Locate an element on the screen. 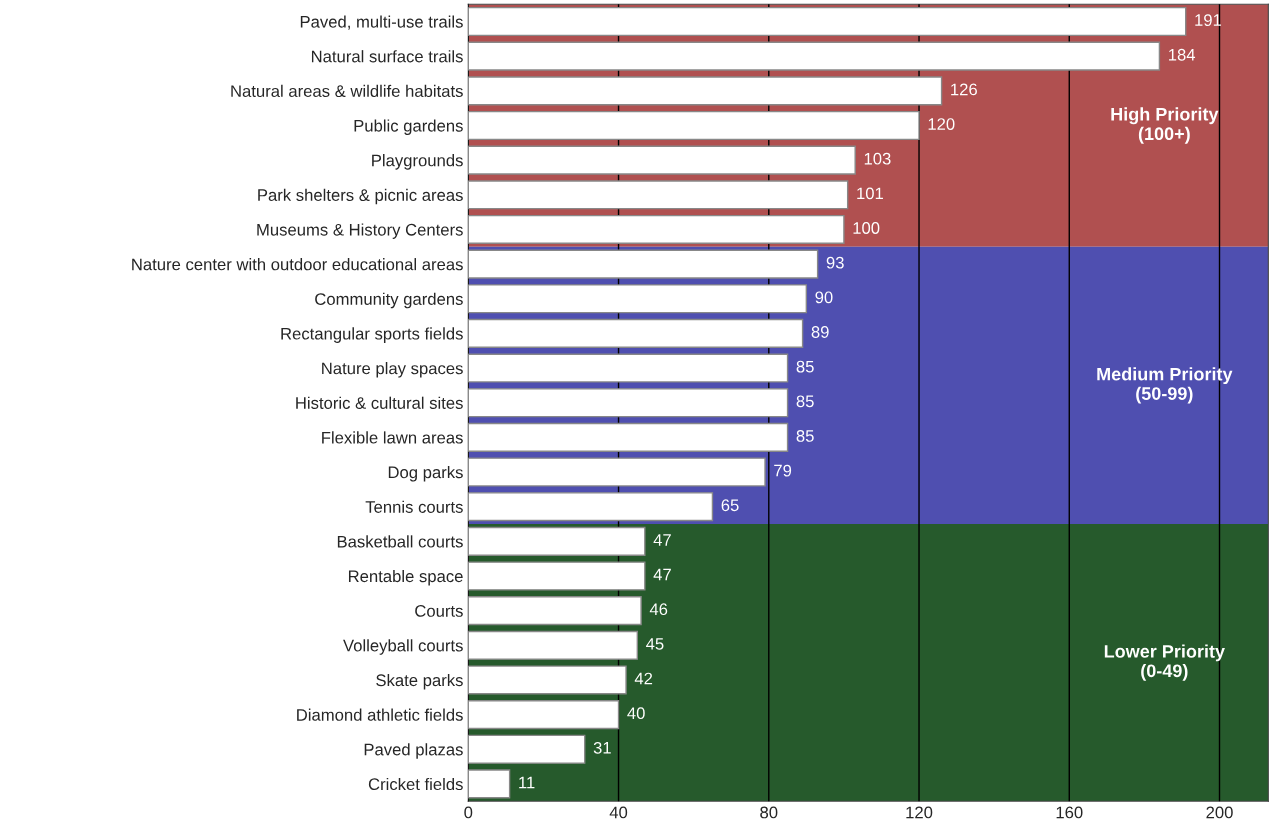 This screenshot has width=1276, height=839. y-tick-label: Natural areas & wildlife habitats is located at coordinates (347, 91).